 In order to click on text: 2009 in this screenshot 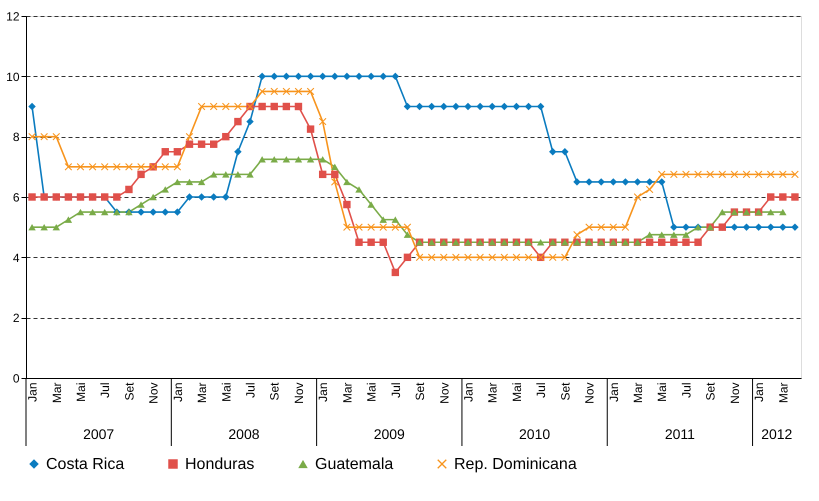, I will do `click(390, 434)`.